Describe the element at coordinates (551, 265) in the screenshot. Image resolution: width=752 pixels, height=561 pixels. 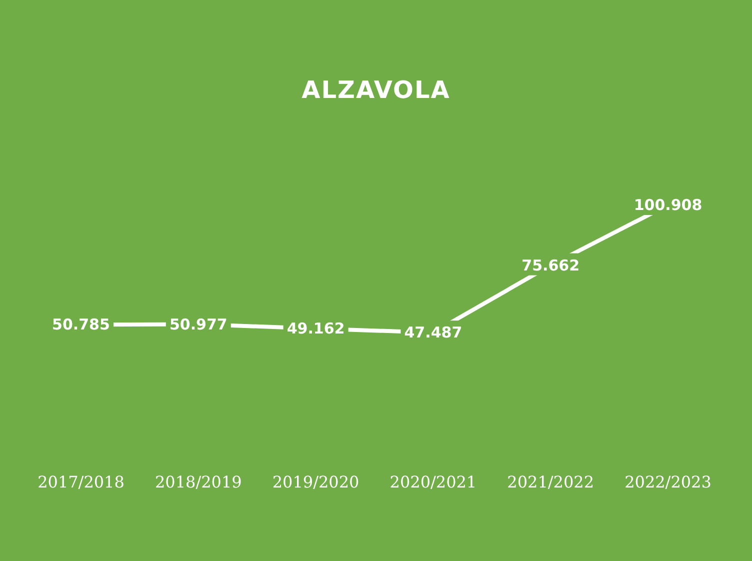
I see `data-label: 75.662` at that location.